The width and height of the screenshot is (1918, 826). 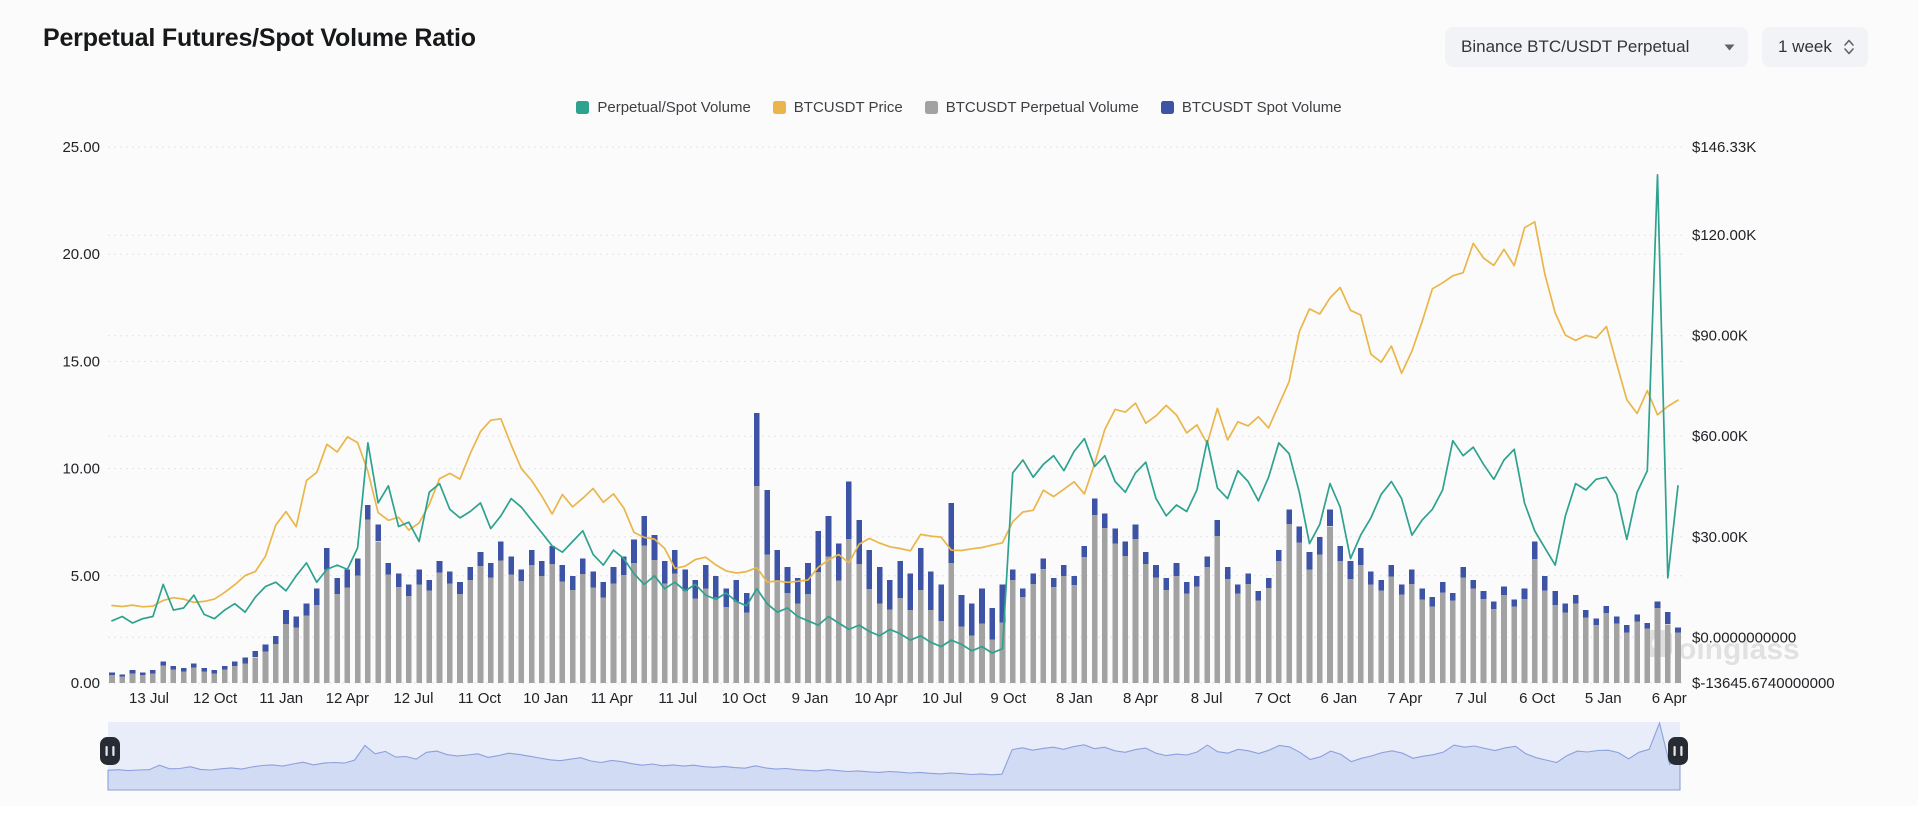 What do you see at coordinates (1720, 436) in the screenshot?
I see `svg-text: $60.00K` at bounding box center [1720, 436].